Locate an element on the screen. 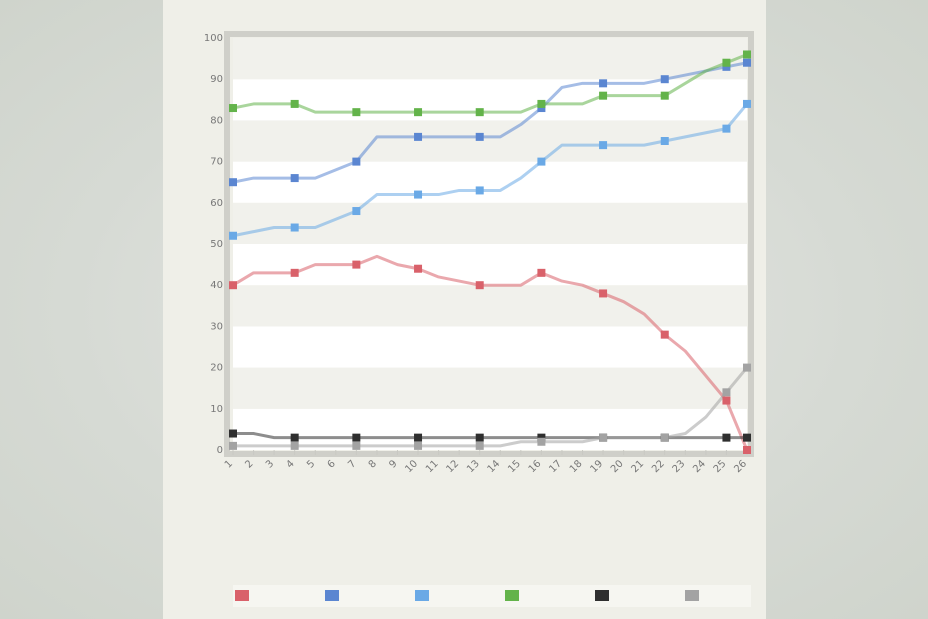 The width and height of the screenshot is (928, 619). x-tick-label: 13 is located at coordinates (473, 466).